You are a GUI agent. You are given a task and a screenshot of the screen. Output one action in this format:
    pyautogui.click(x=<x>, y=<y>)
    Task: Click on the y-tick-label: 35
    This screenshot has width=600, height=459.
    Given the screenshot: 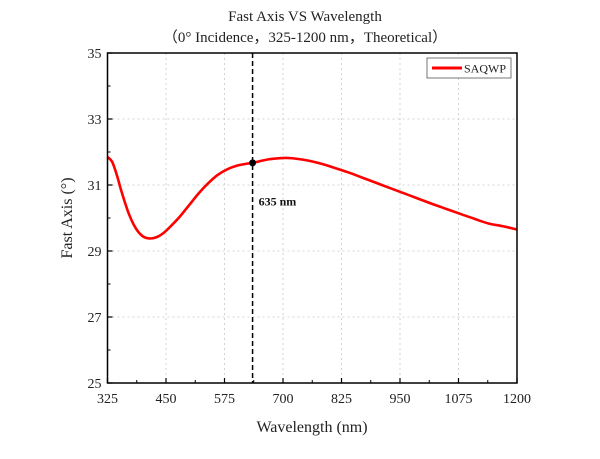 What is the action you would take?
    pyautogui.click(x=95, y=54)
    